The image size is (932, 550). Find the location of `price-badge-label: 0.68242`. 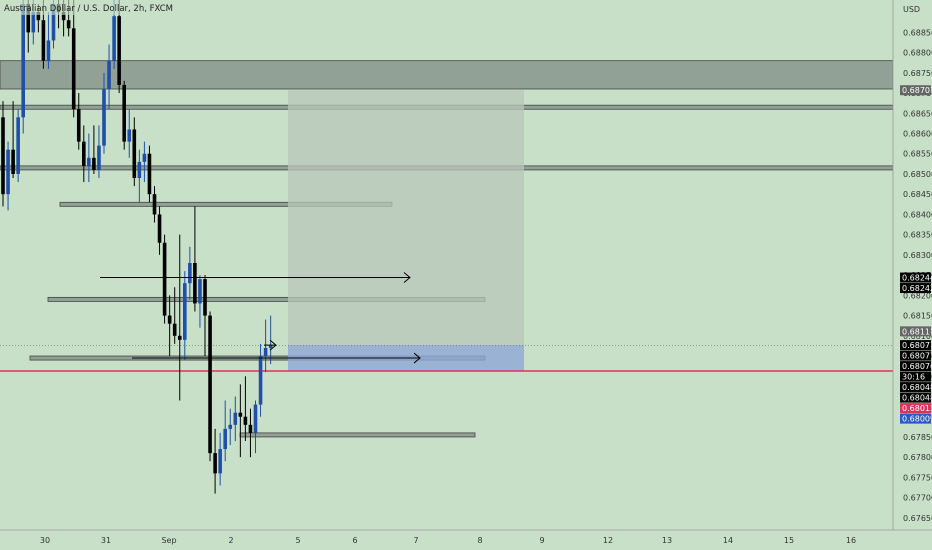

price-badge-label: 0.68242 is located at coordinates (917, 288).